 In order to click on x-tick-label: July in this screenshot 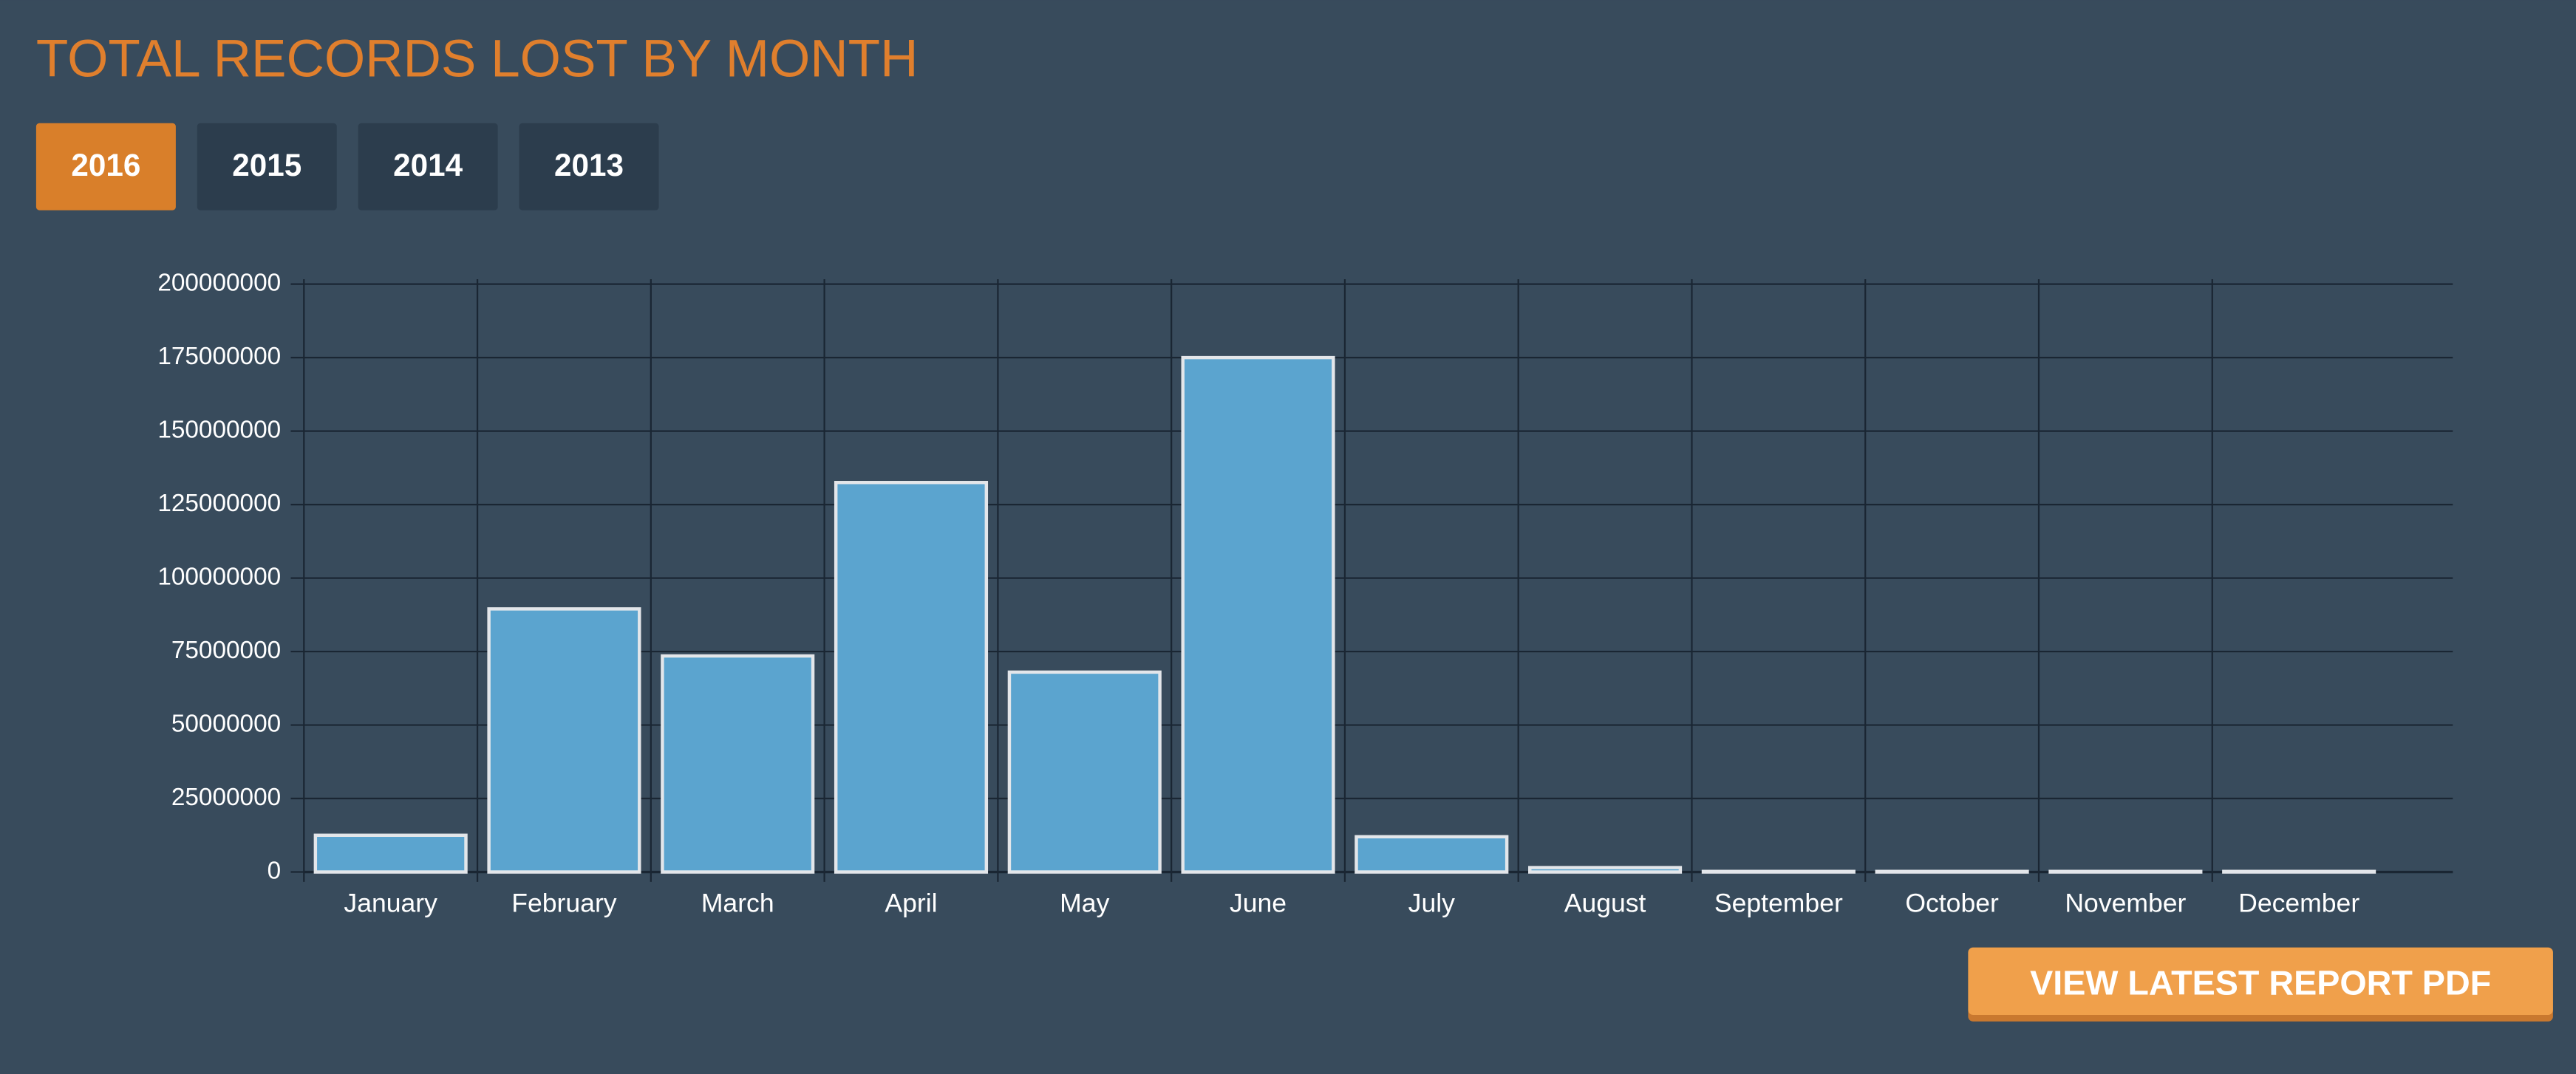, I will do `click(1431, 902)`.